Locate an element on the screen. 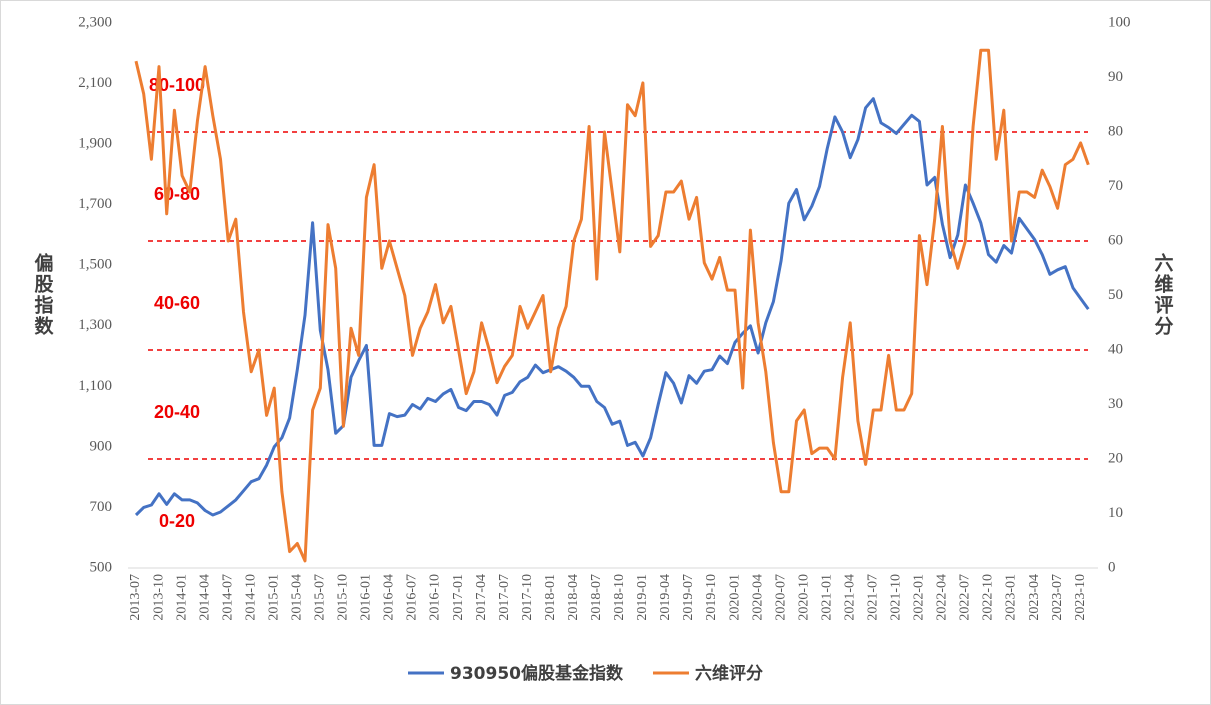  x-tick-label: 2016-04 is located at coordinates (389, 597).